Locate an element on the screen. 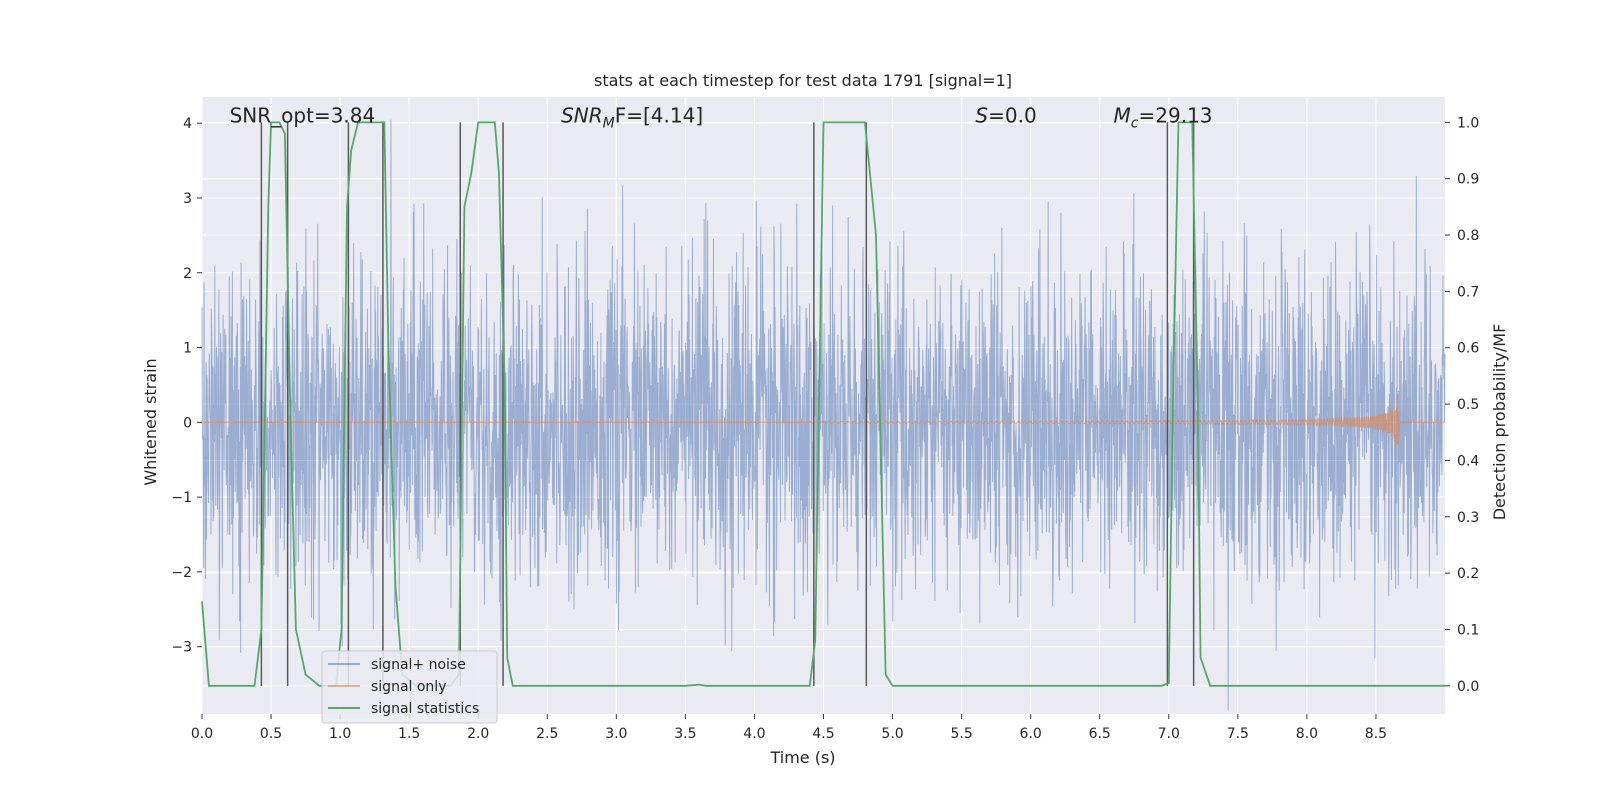 This screenshot has height=800, width=1600. annotations: SNR_opt=3.84 SNRMF=[4.14] S=0.0 Mc=29.13 is located at coordinates (721, 118).